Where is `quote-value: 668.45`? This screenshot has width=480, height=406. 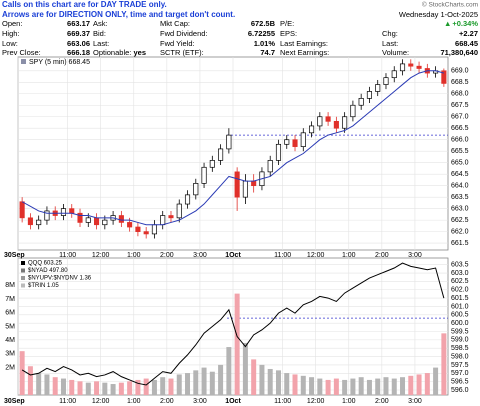 quote-value: 668.45 is located at coordinates (466, 43).